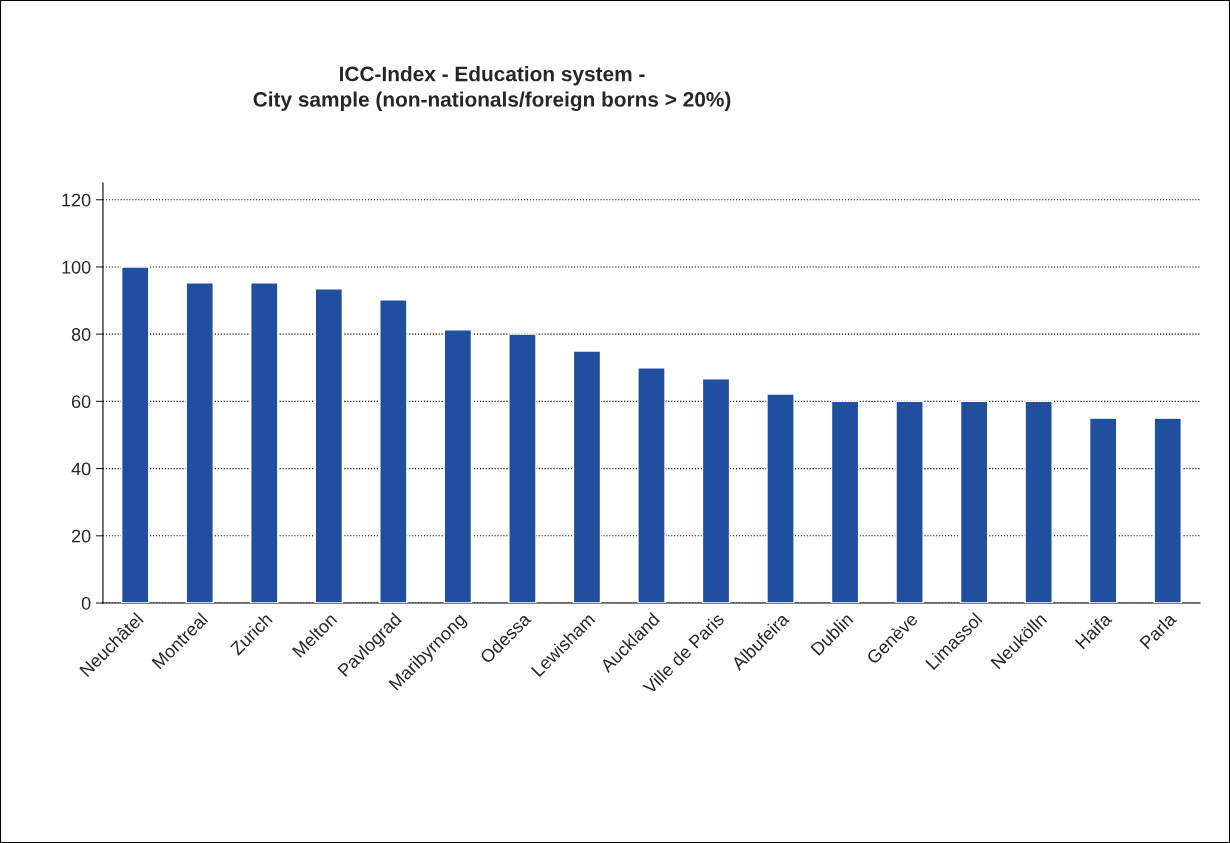 The height and width of the screenshot is (843, 1230). Describe the element at coordinates (81, 402) in the screenshot. I see `y-tick-label: 60` at that location.